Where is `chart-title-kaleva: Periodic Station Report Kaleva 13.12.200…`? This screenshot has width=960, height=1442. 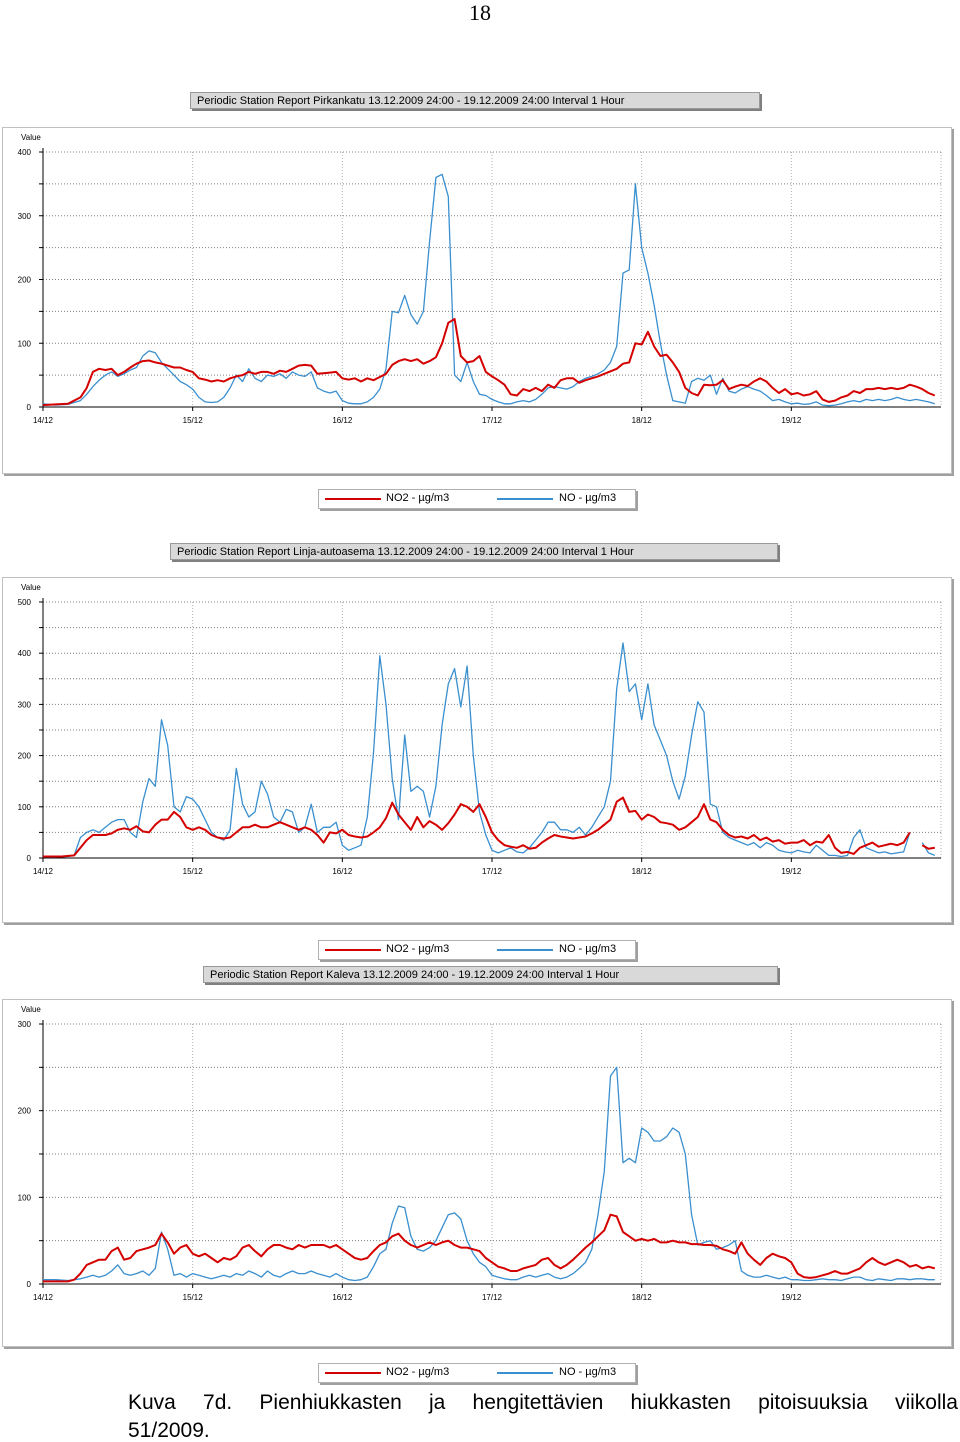
chart-title-kaleva: Periodic Station Report Kaleva 13.12.200… is located at coordinates (490, 974).